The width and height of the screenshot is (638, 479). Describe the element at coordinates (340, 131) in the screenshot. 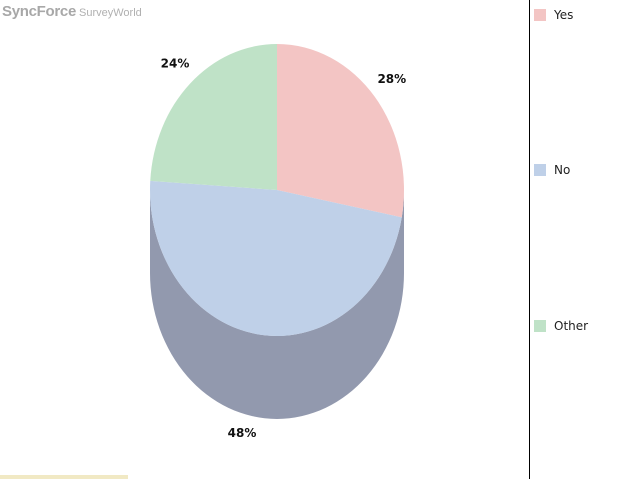

I see `pie-slice-yes` at that location.